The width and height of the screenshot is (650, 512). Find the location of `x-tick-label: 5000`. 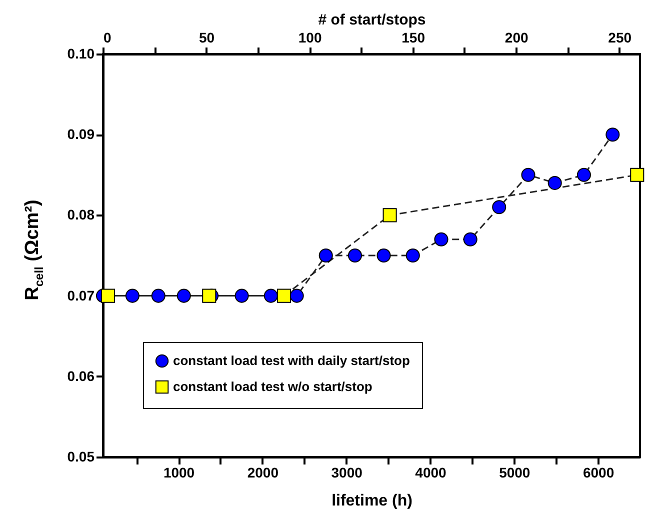

x-tick-label: 5000 is located at coordinates (514, 472).